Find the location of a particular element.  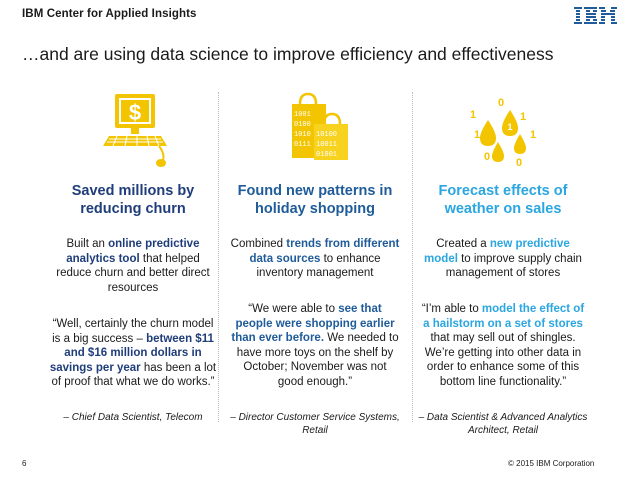

case-heading: Saved millions by reducing churn is located at coordinates (133, 200).